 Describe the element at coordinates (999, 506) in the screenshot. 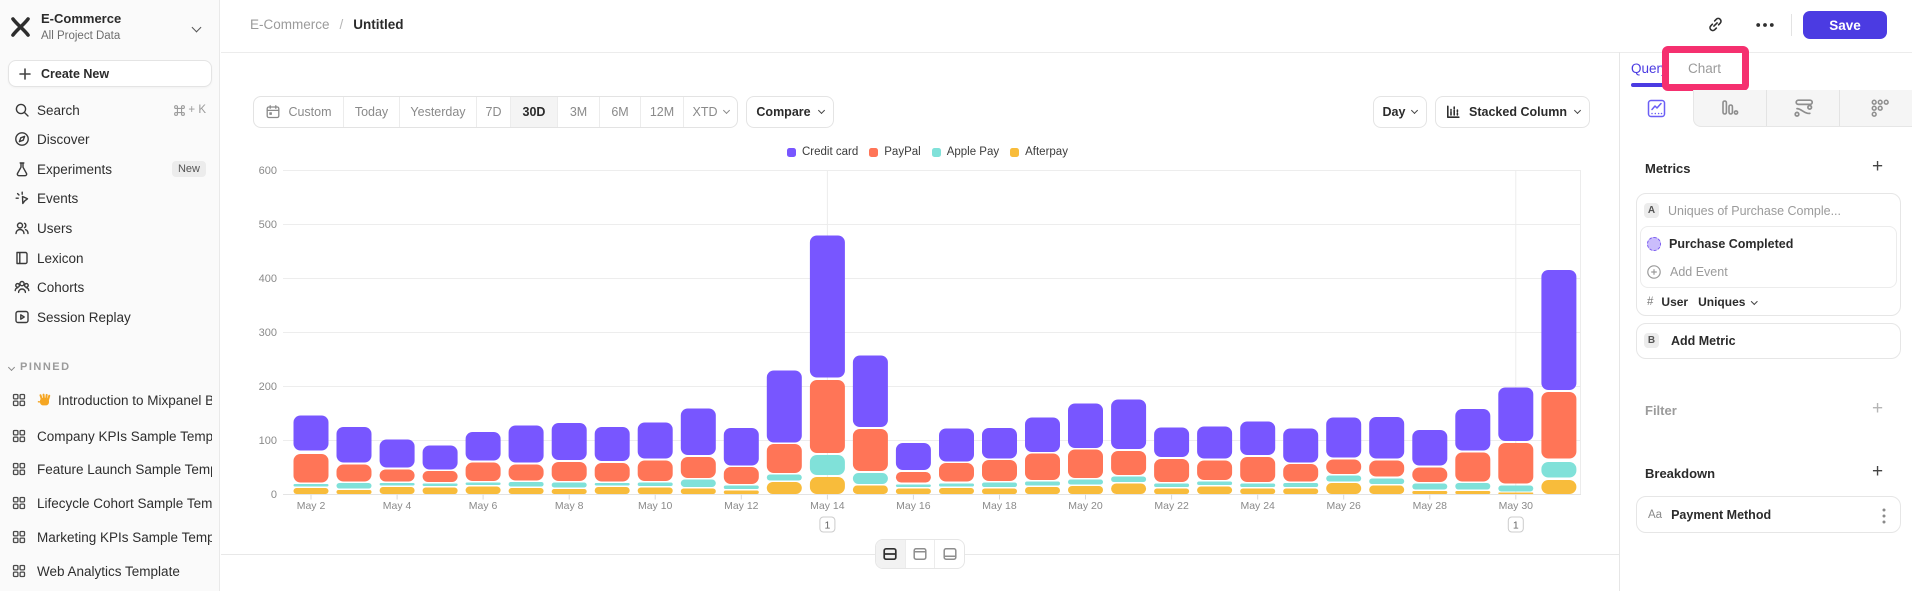

I see `svg-text: May 18` at that location.